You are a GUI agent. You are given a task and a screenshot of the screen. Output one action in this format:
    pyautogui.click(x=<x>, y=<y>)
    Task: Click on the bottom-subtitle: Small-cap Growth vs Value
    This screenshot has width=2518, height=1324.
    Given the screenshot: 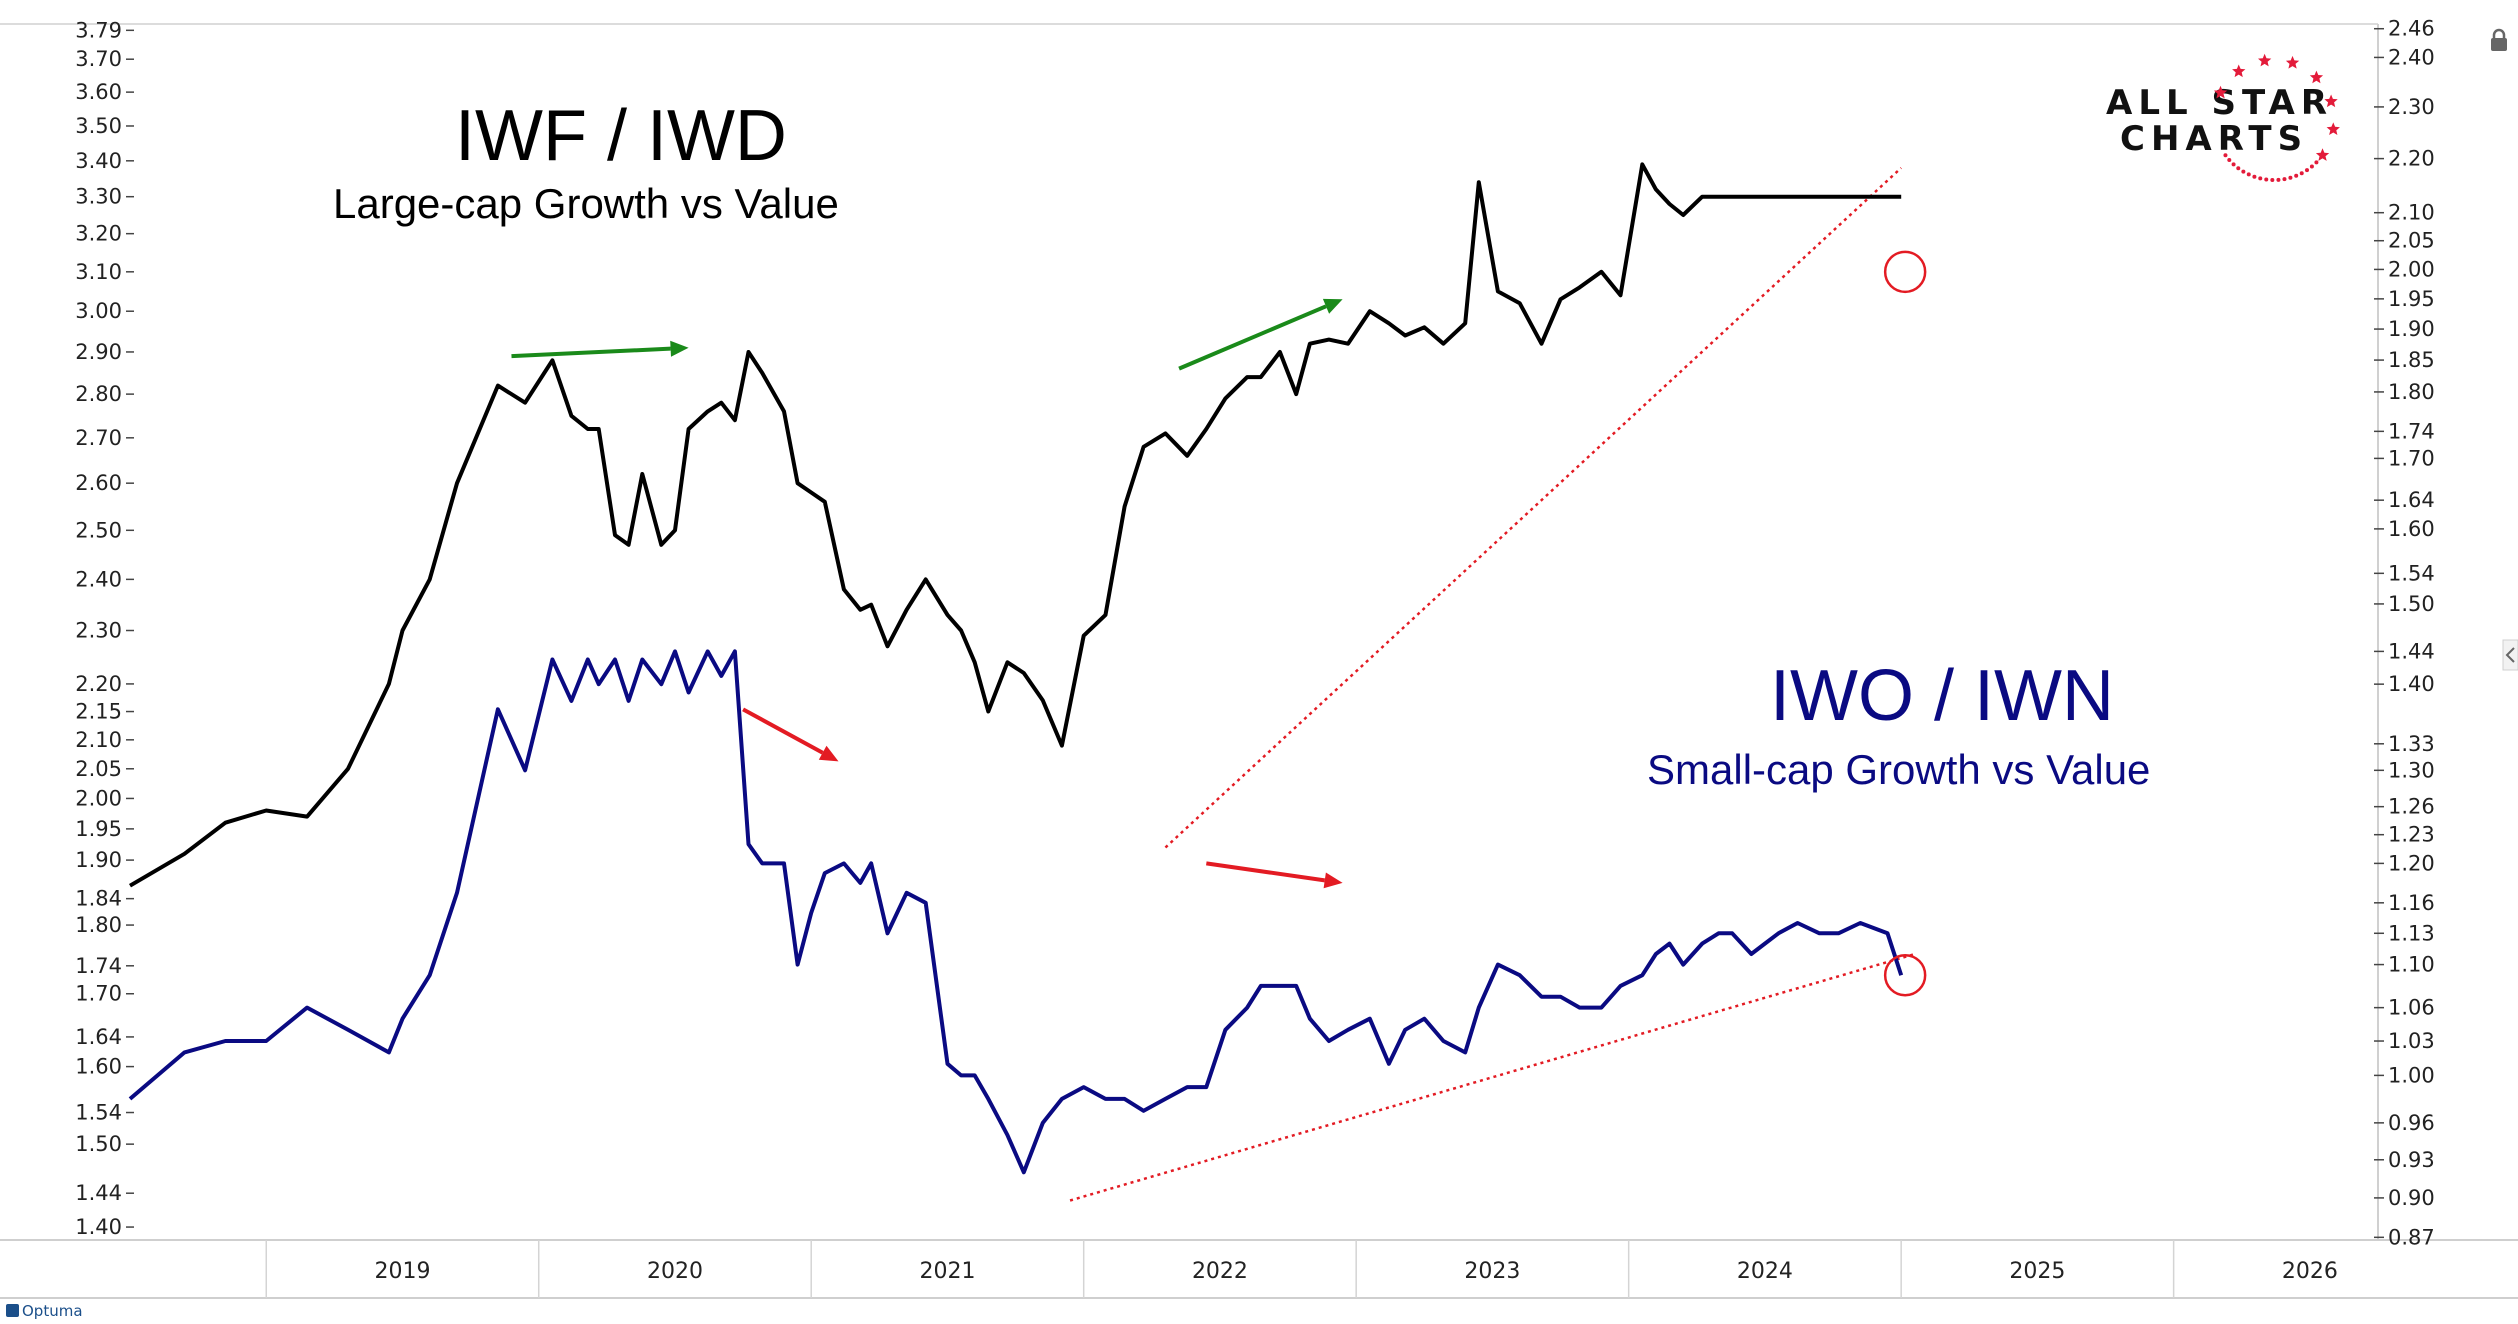 What is the action you would take?
    pyautogui.click(x=1898, y=769)
    